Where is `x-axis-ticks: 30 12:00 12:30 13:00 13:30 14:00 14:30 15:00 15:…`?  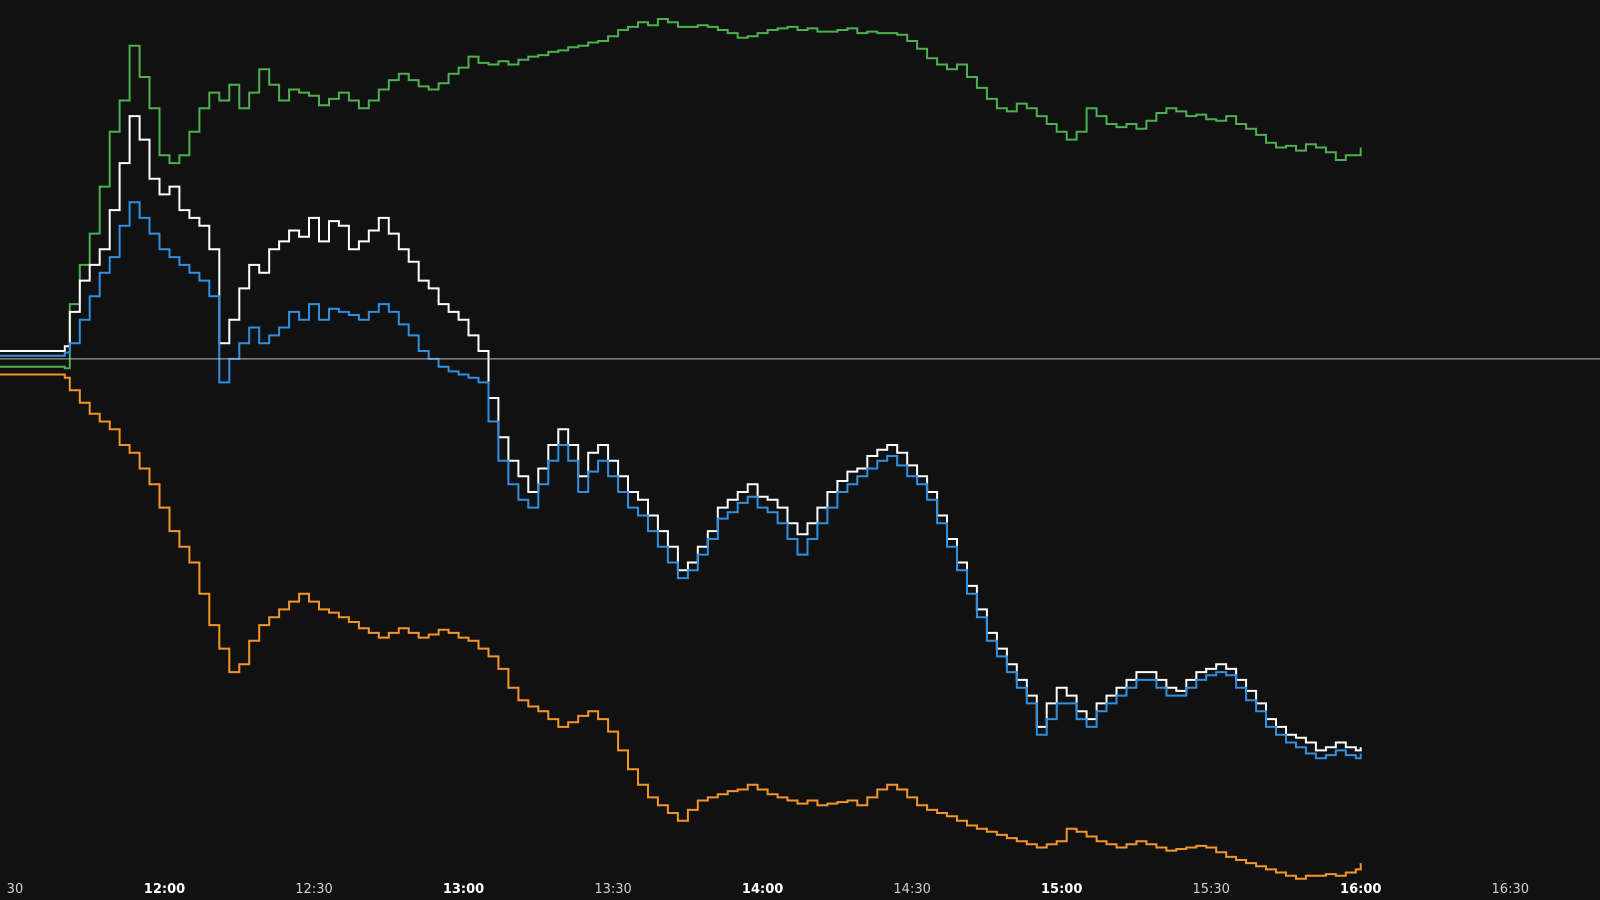
x-axis-ticks: 30 12:00 12:30 13:00 13:30 14:00 14:30 15:00 15:… is located at coordinates (768, 889).